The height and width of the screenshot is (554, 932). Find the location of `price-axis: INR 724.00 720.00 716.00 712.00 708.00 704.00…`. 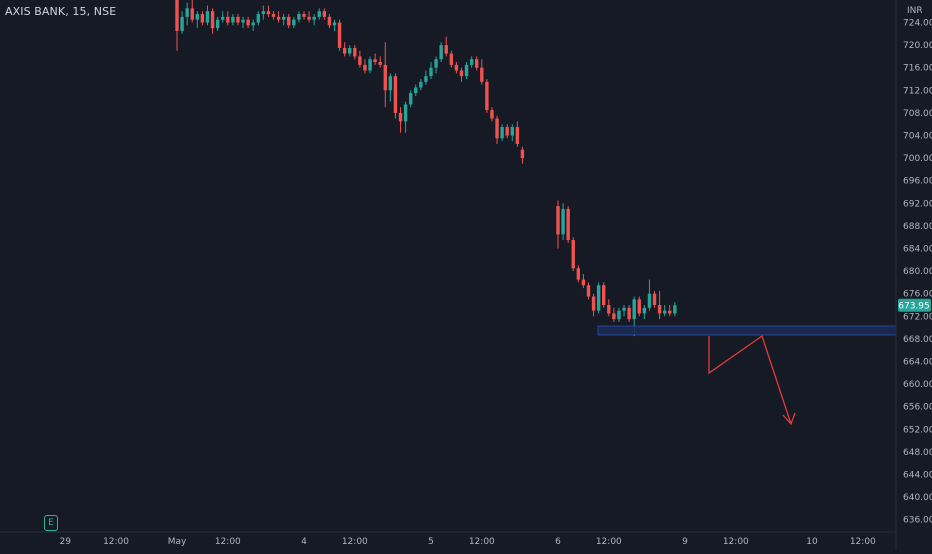

price-axis: INR 724.00 720.00 716.00 712.00 708.00 704.00… is located at coordinates (913, 275).